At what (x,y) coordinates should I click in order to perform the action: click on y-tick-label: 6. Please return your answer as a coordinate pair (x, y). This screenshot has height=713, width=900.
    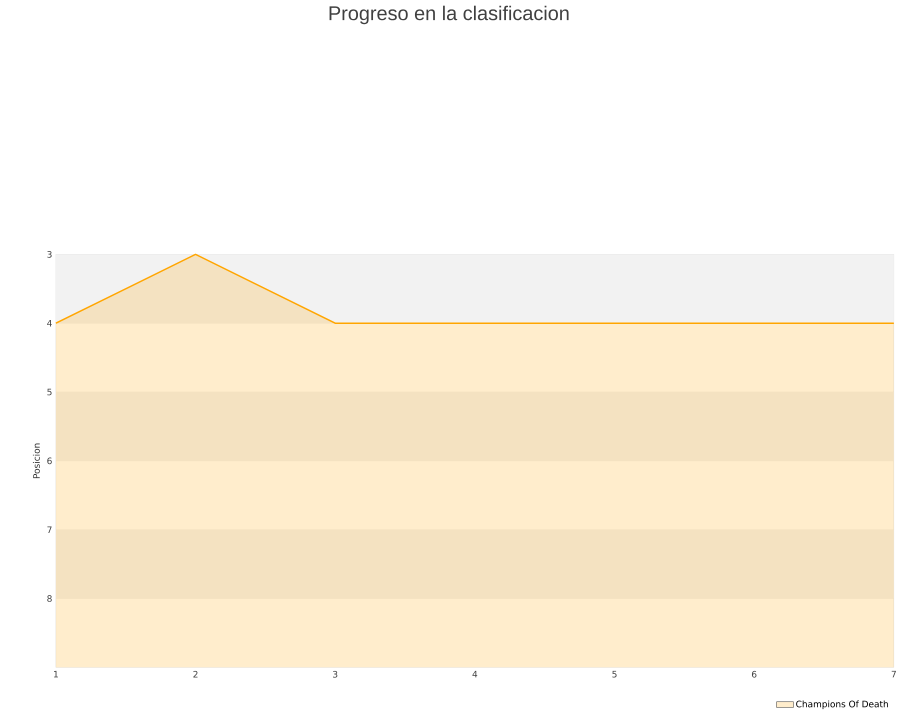
    Looking at the image, I should click on (49, 461).